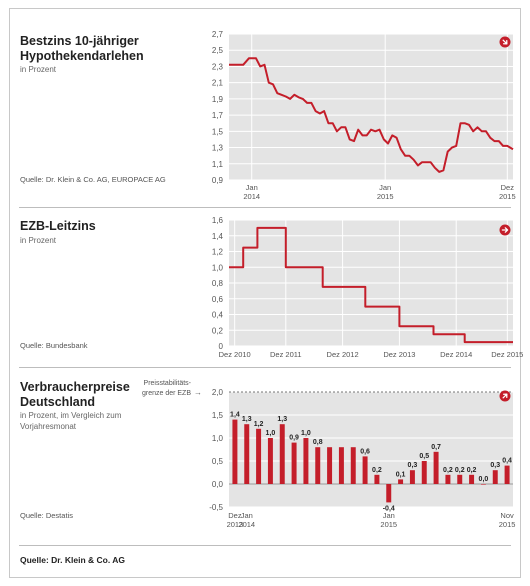  Describe the element at coordinates (218, 299) in the screenshot. I see `y-tick-label: 0,6` at that location.